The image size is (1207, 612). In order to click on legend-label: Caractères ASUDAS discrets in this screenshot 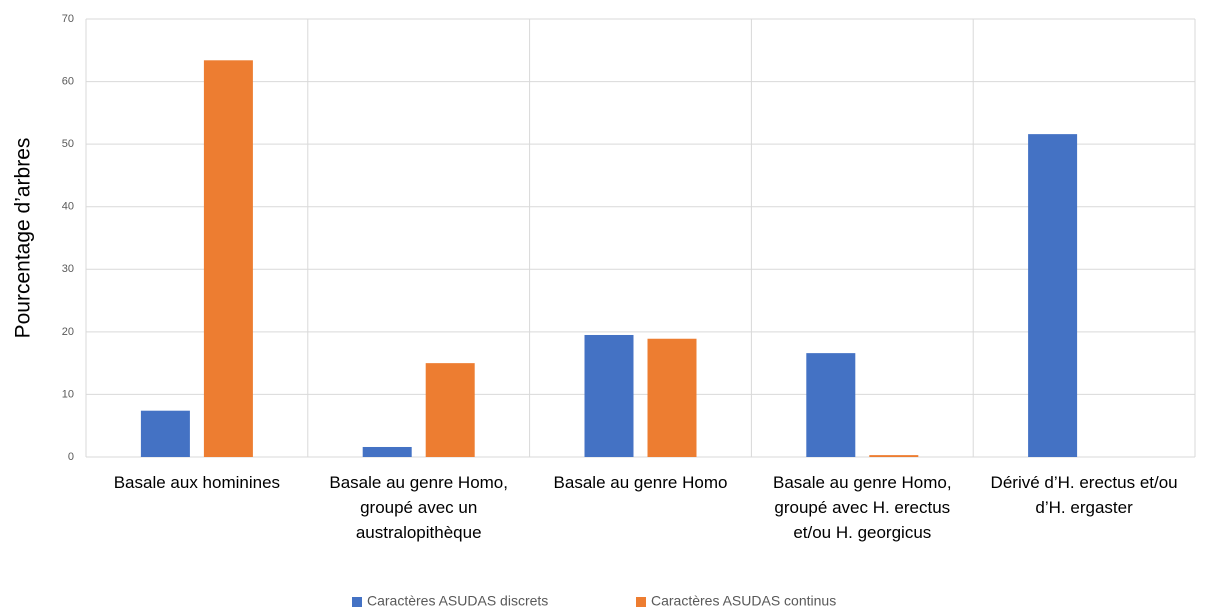, I will do `click(457, 601)`.